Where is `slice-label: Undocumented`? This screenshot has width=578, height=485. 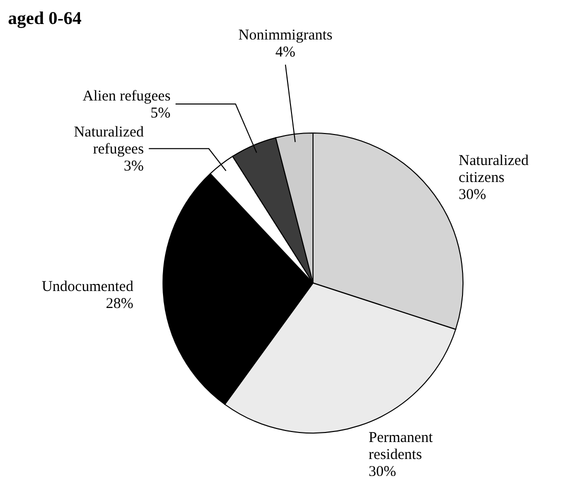 slice-label: Undocumented is located at coordinates (88, 286).